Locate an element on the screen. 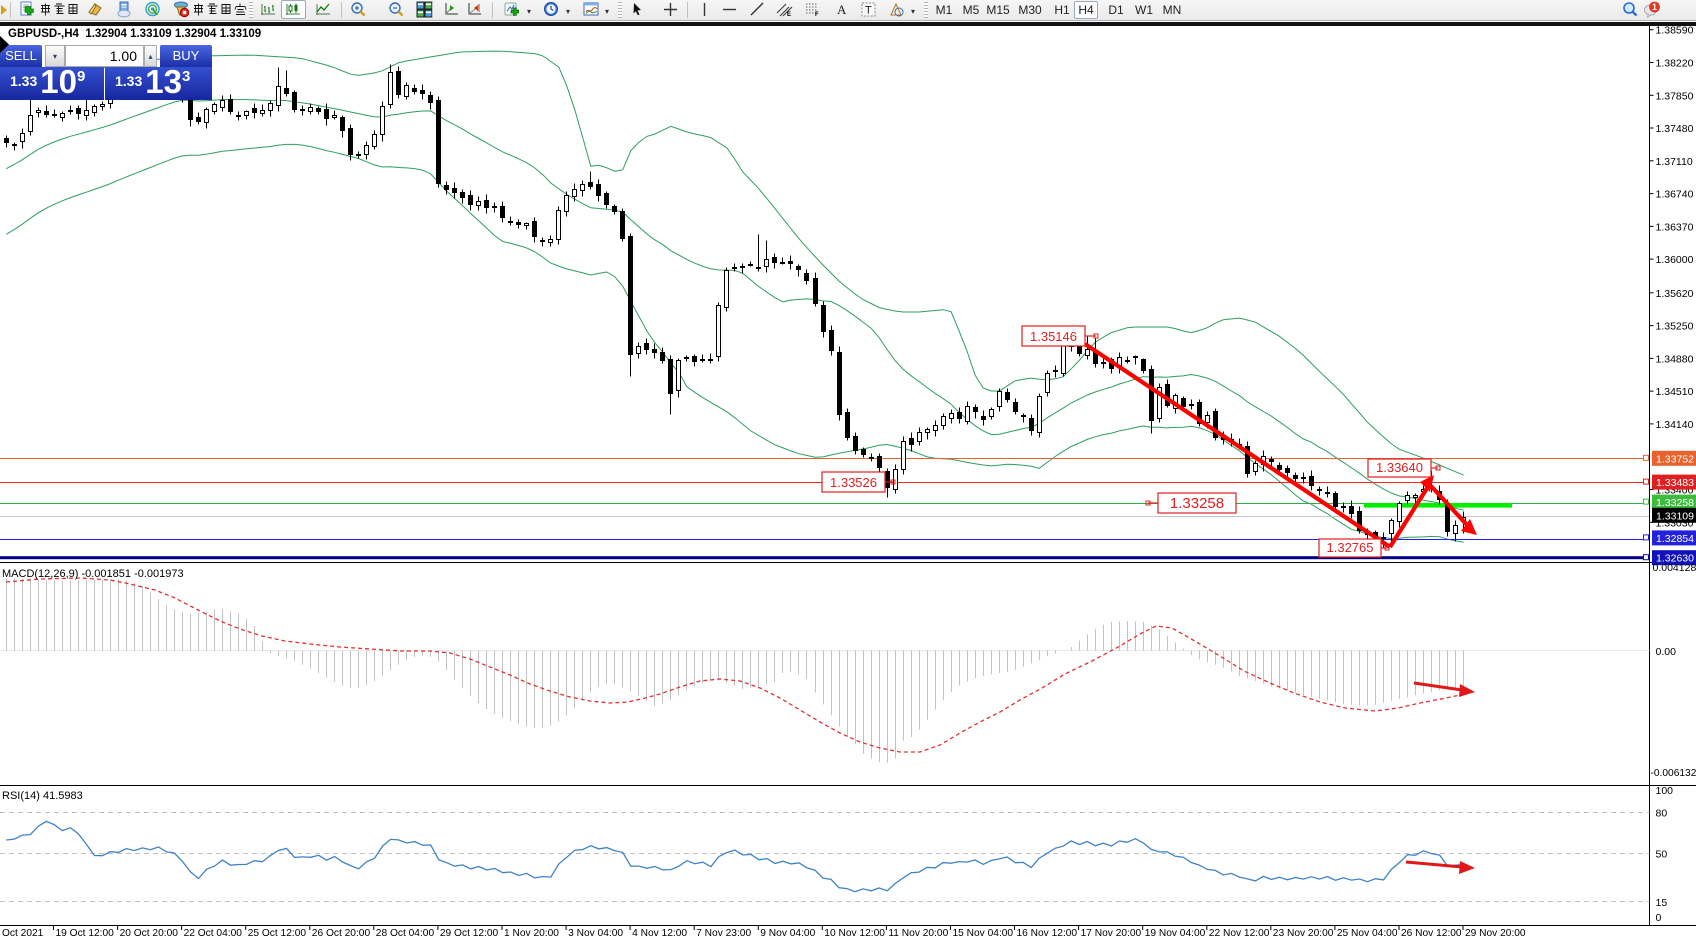  svg-text: 4 Nov 12:00 is located at coordinates (659, 933).